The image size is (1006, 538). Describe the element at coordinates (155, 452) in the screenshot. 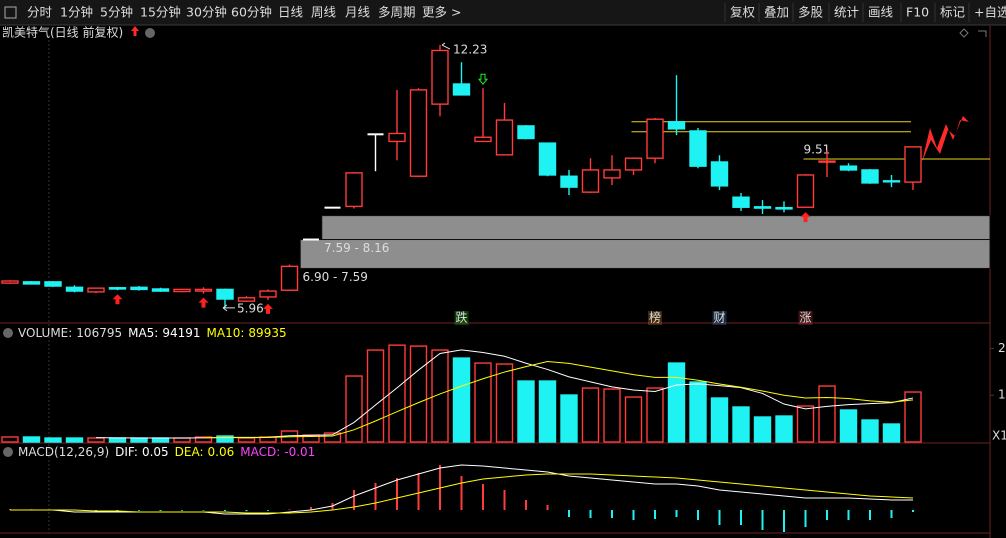

I see `legend-value: 0.05` at that location.